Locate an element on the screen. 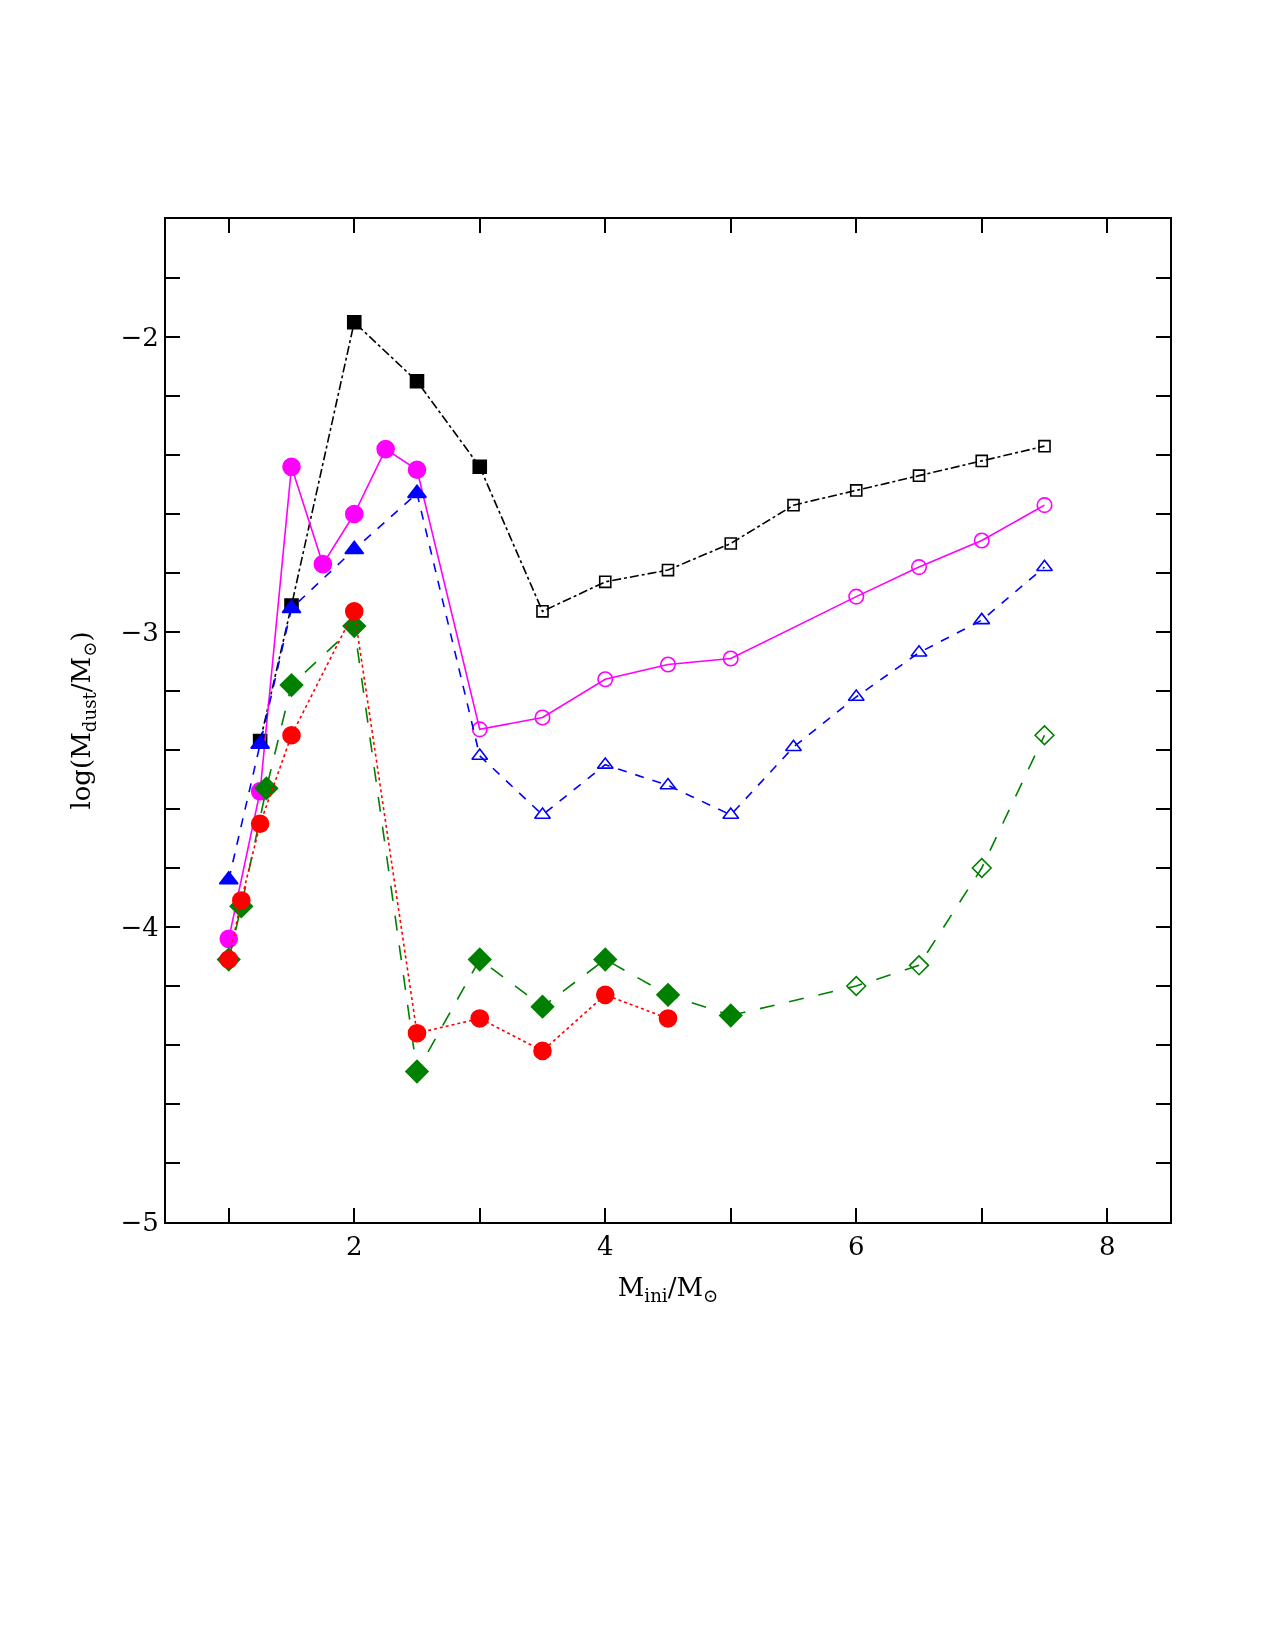  y-tick-label: −3 is located at coordinates (139, 632).